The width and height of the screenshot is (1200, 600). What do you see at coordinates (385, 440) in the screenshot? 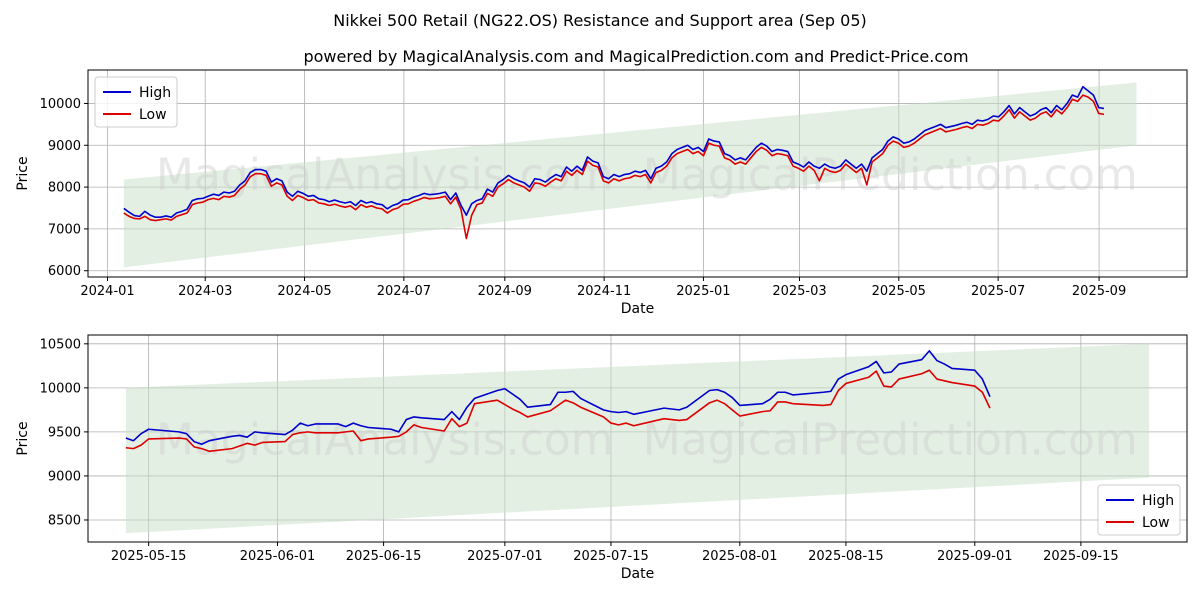
I see `watermark-text: MagicalAnalysis.com` at bounding box center [385, 440].